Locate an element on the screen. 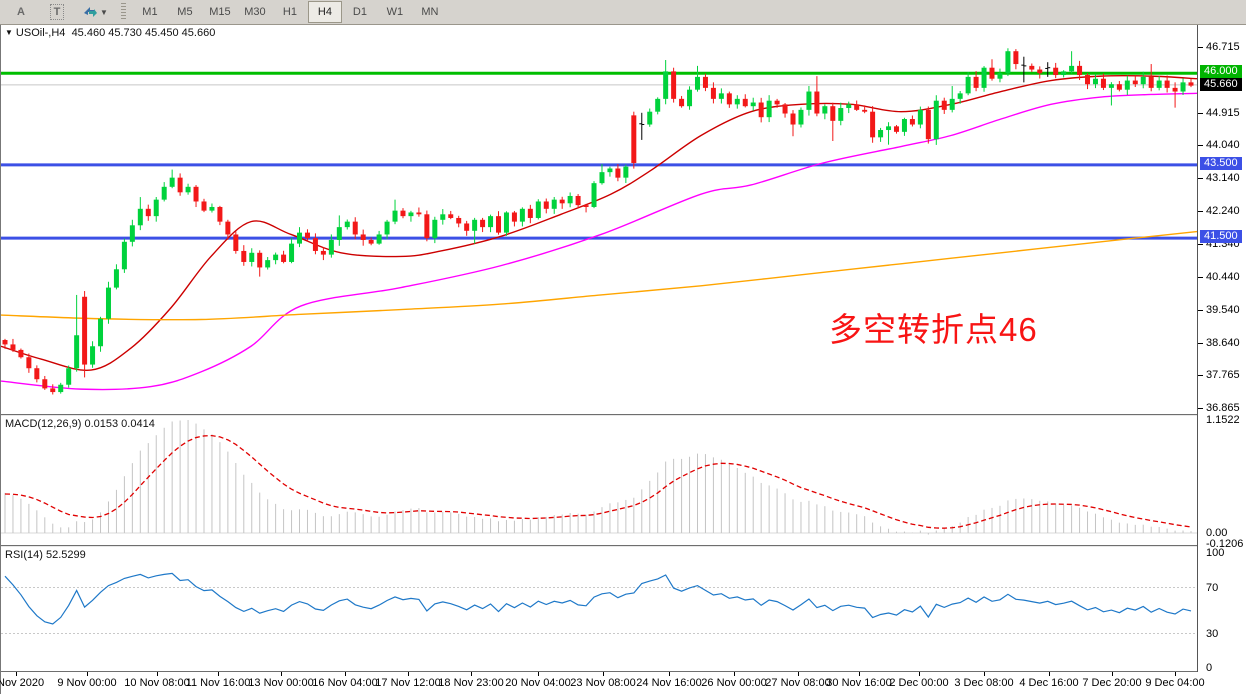  cycle-arrows-icon is located at coordinates (90, 12).